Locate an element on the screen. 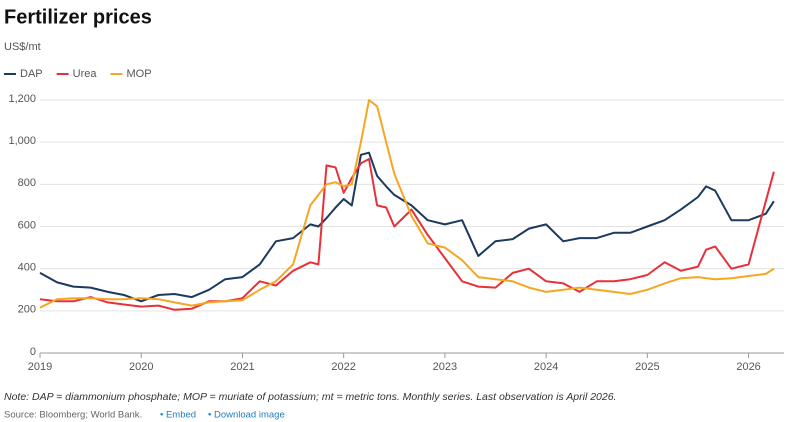 This screenshot has height=422, width=790. x-tick-label: 2022 is located at coordinates (343, 367).